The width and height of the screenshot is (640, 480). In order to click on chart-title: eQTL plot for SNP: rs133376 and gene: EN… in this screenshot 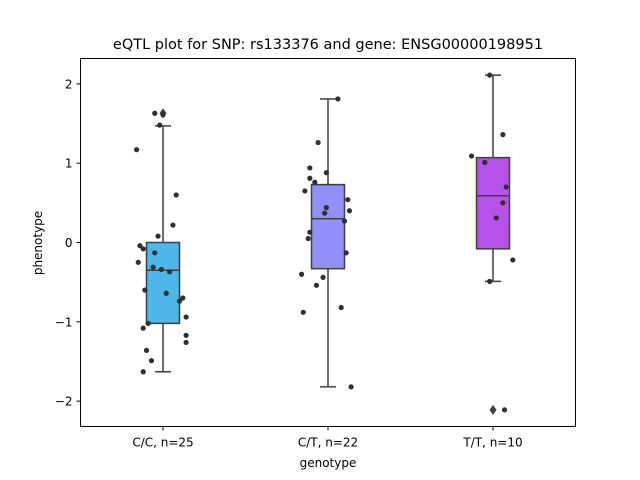, I will do `click(328, 45)`.